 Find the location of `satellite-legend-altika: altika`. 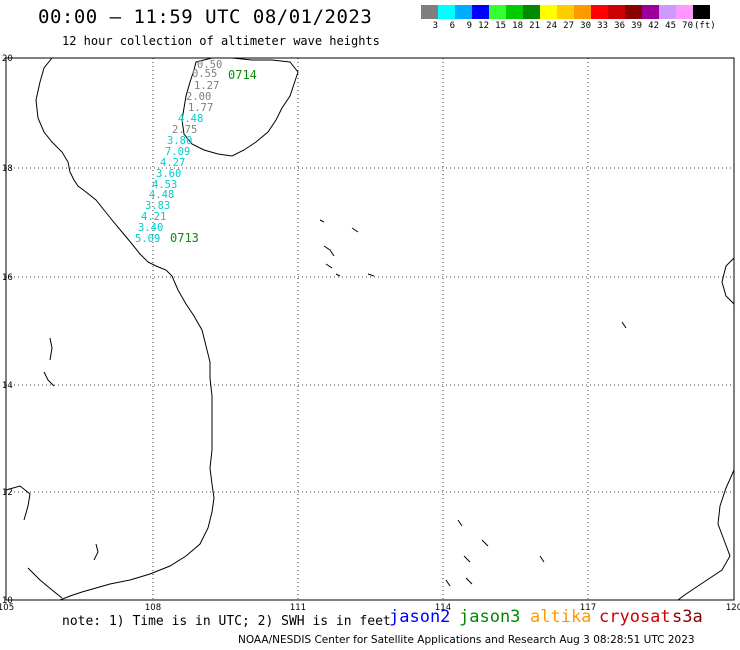

satellite-legend-altika: altika is located at coordinates (561, 617).